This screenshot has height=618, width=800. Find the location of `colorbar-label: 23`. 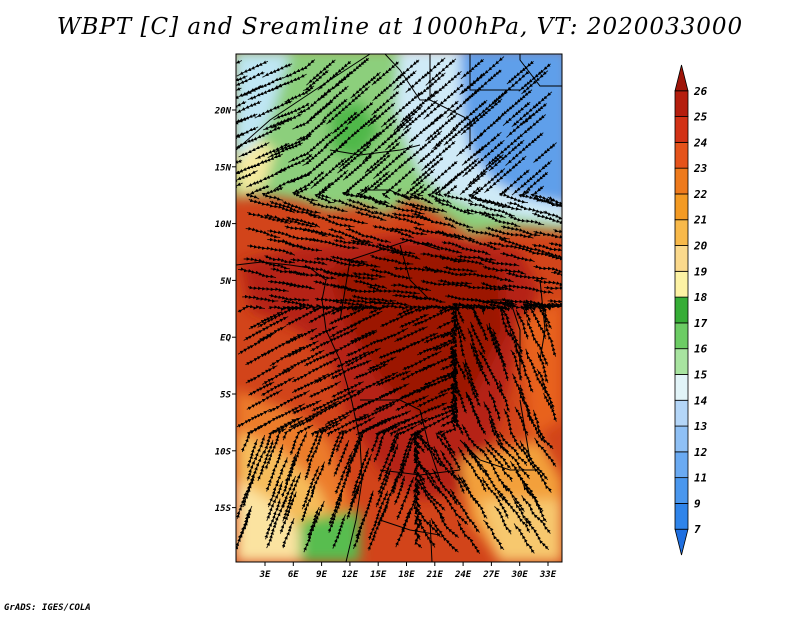

colorbar-label: 23 is located at coordinates (700, 168).